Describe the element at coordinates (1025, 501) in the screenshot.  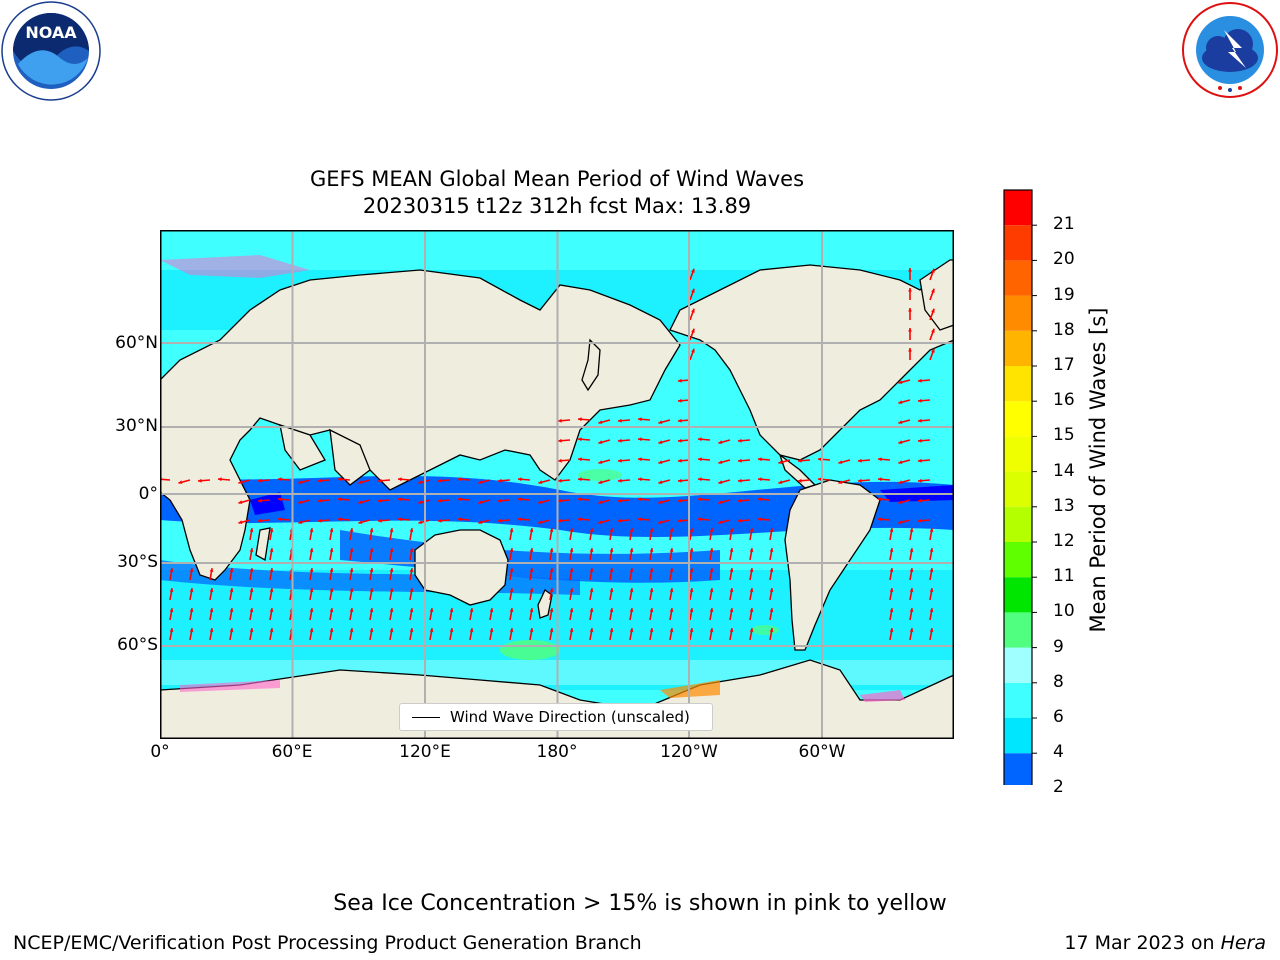
I see `colorbar` at that location.